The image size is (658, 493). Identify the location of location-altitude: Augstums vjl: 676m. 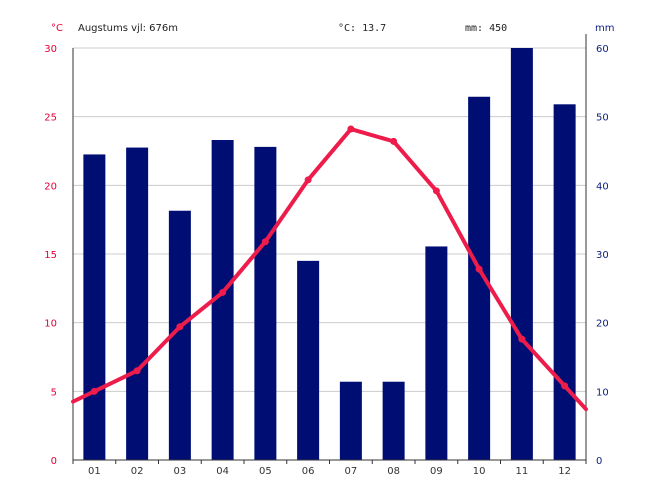
(128, 28).